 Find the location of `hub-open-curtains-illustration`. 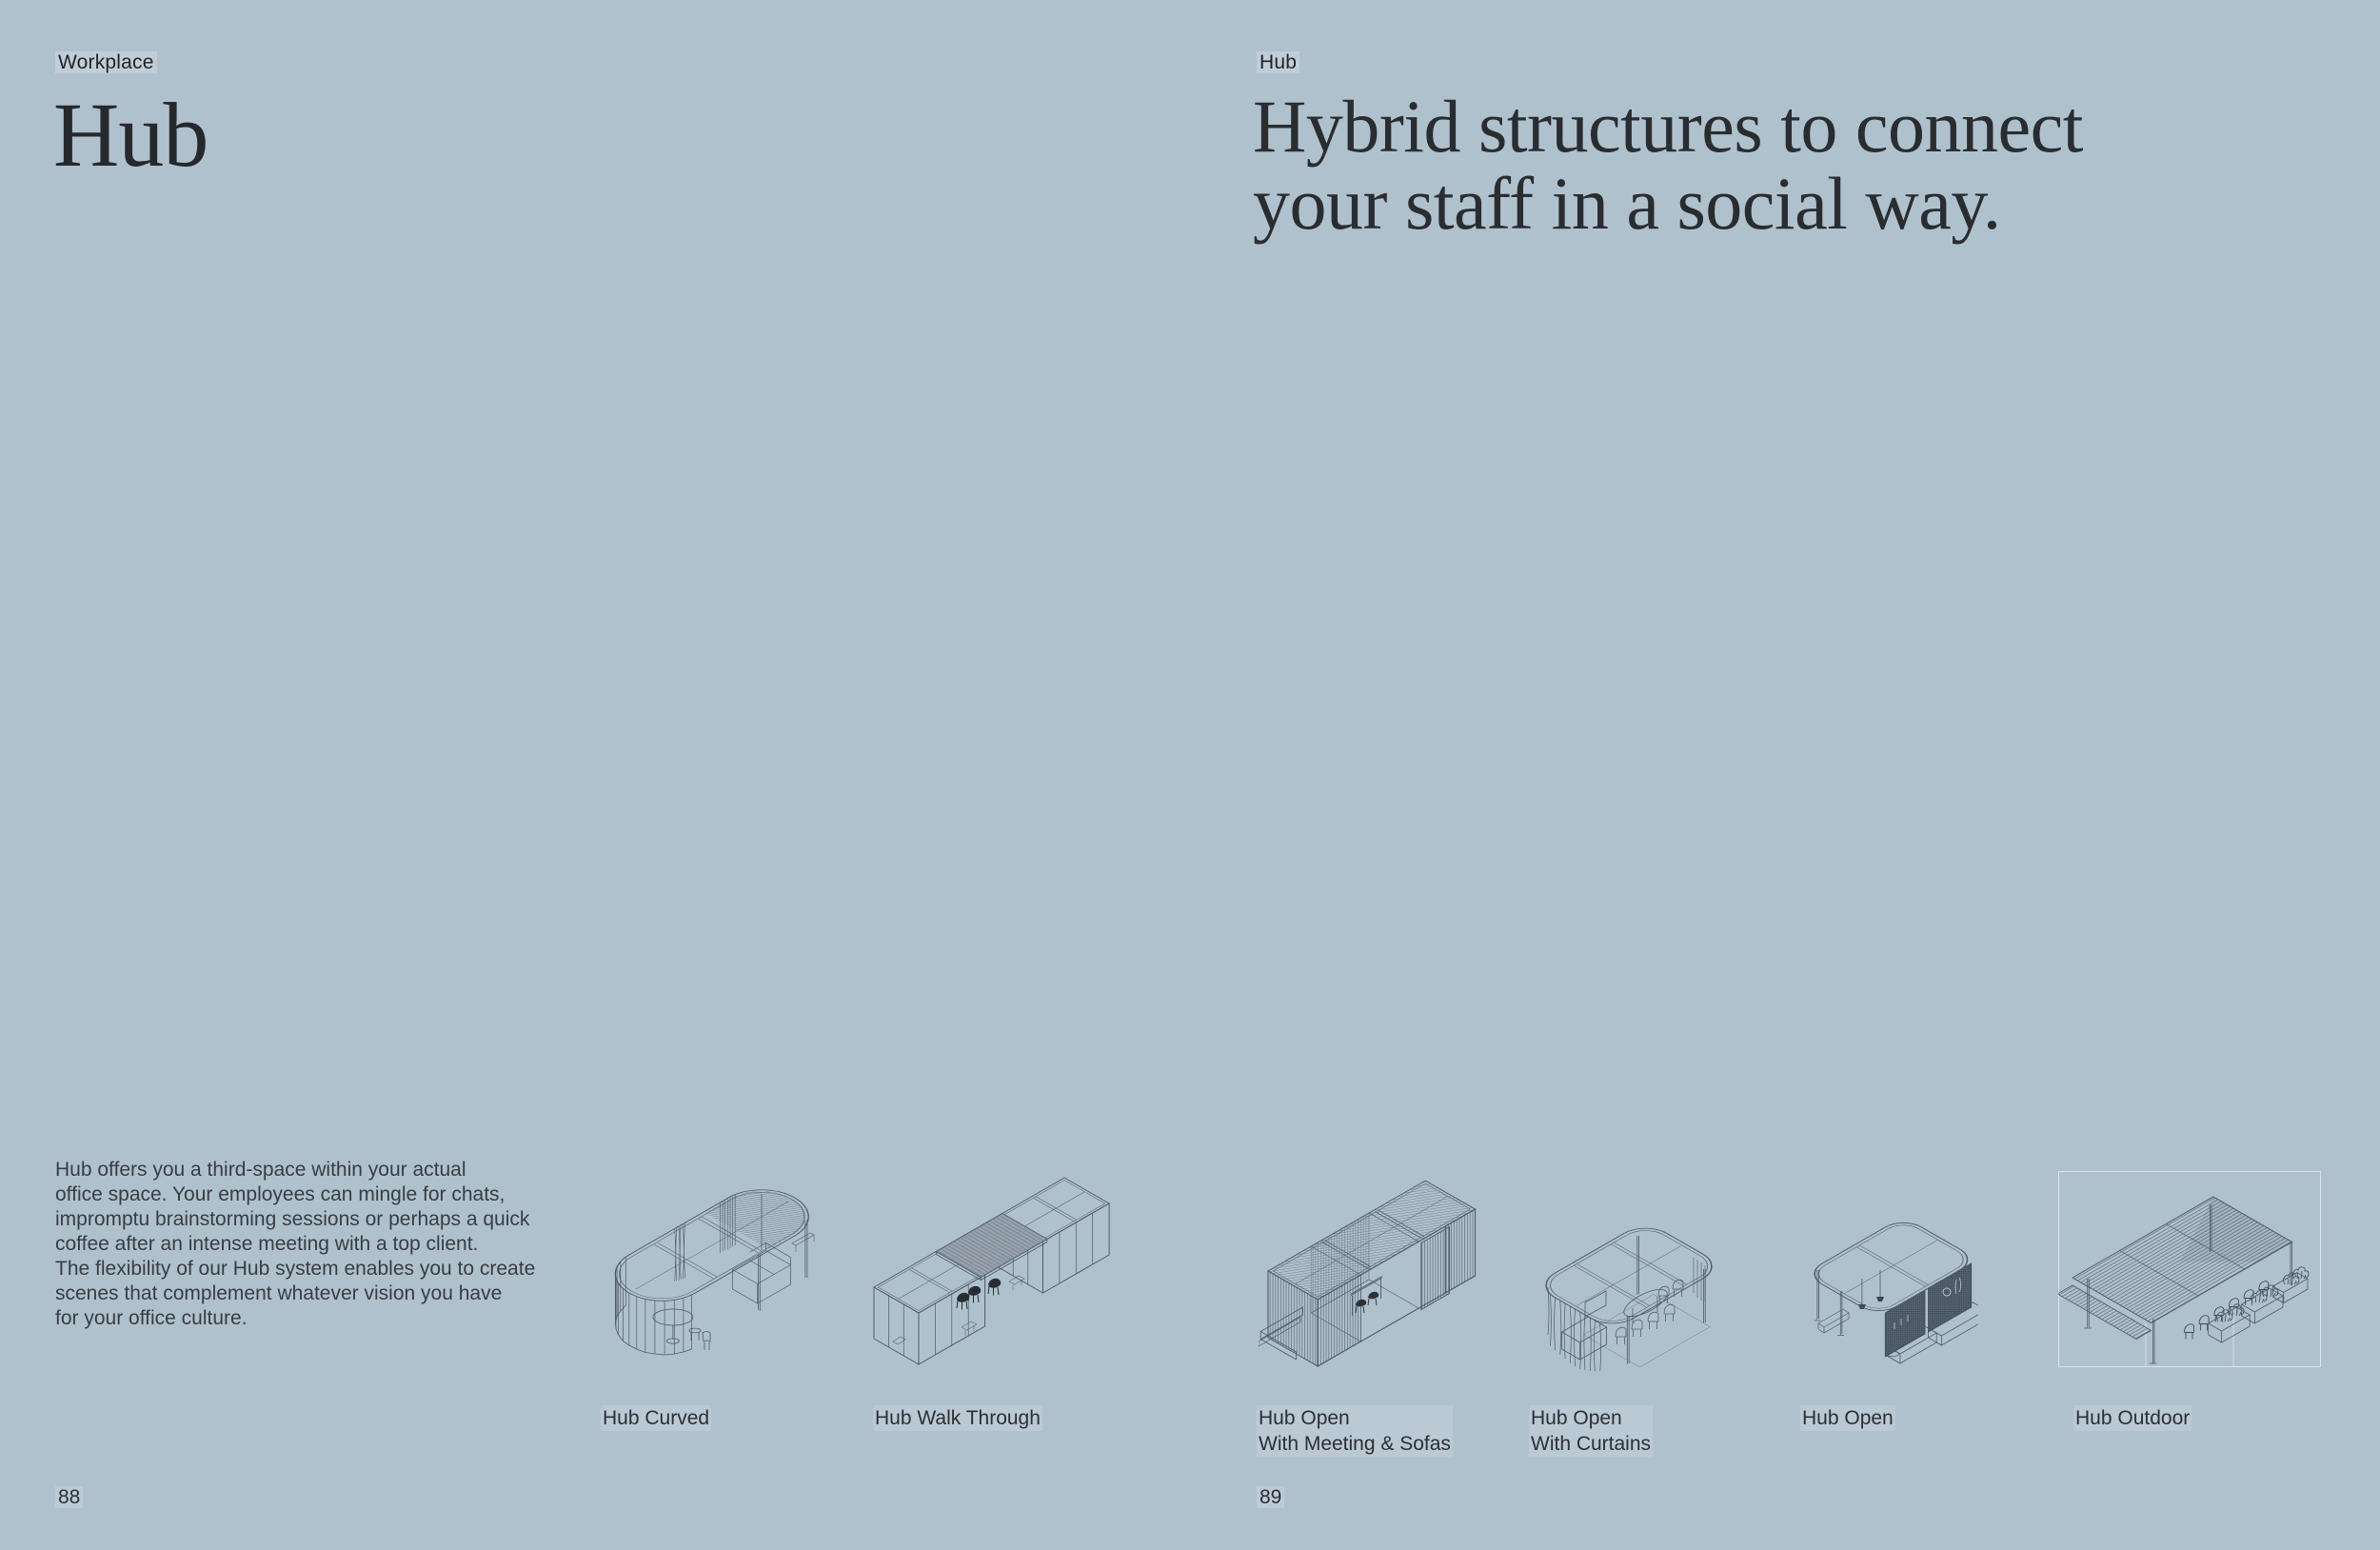

hub-open-curtains-illustration is located at coordinates (1627, 1283).